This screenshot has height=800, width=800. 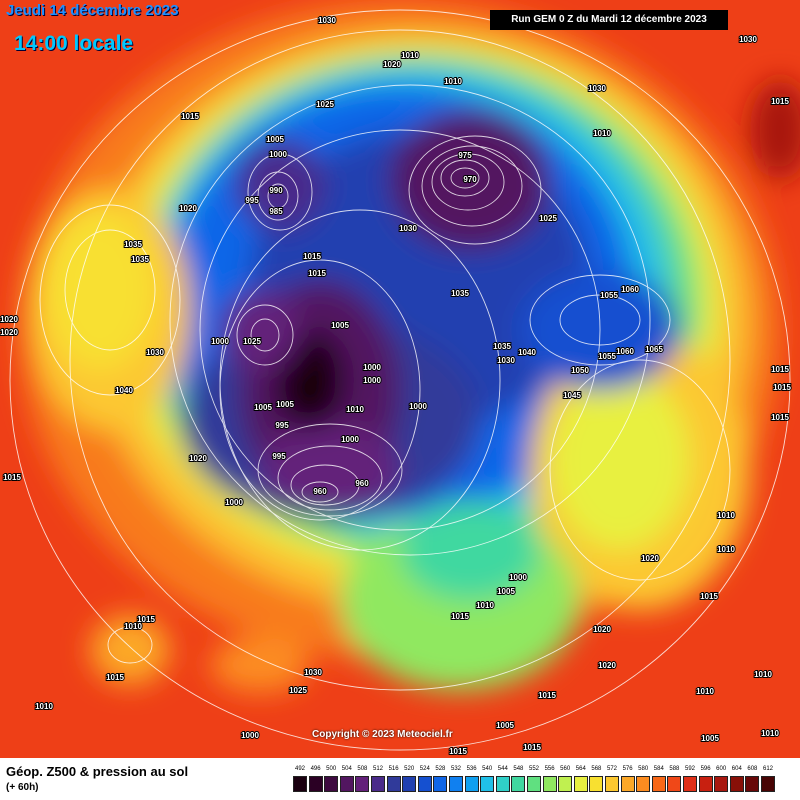 I want to click on scale-tick-label: 496, so click(x=315, y=769).